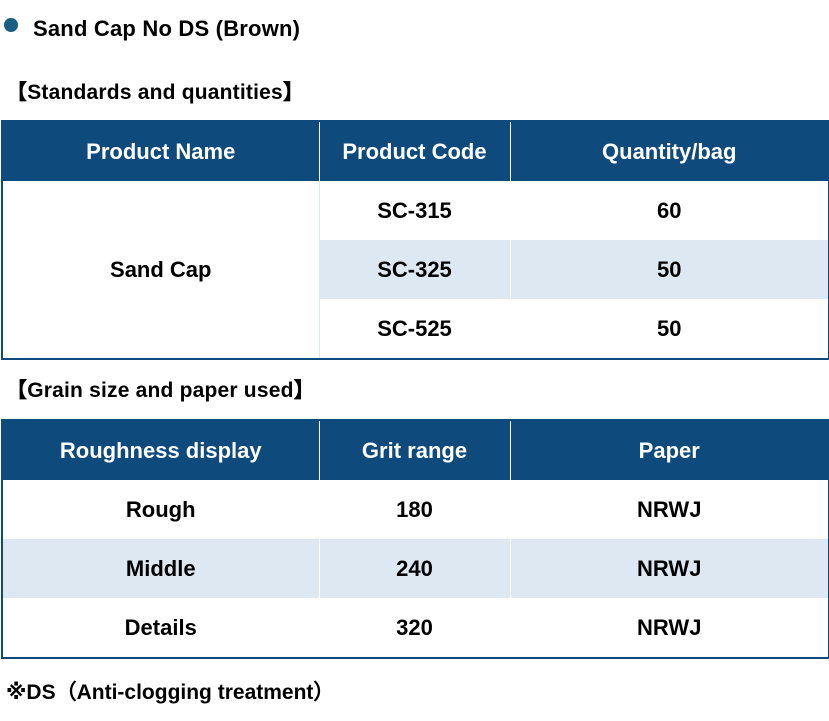 The width and height of the screenshot is (829, 721). I want to click on grit-cell: 320, so click(414, 628).